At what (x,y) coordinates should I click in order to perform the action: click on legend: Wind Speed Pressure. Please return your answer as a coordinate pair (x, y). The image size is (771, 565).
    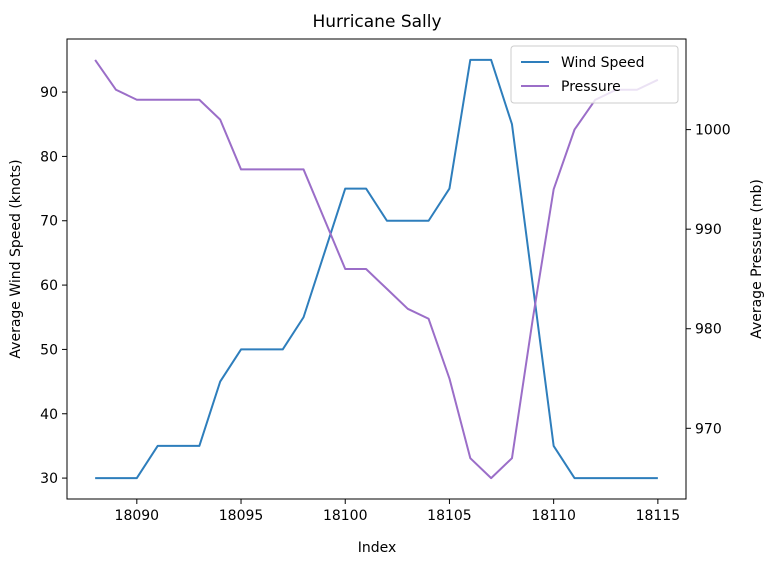
    Looking at the image, I should click on (594, 74).